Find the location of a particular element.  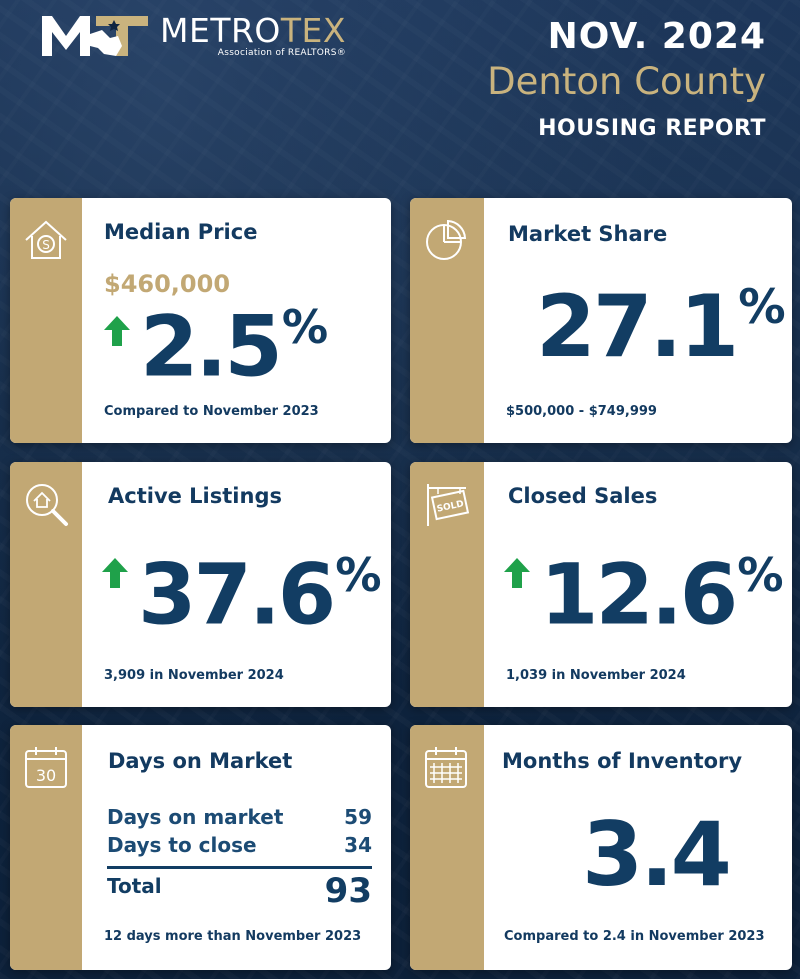

median-price-value: $460,000 is located at coordinates (167, 284).